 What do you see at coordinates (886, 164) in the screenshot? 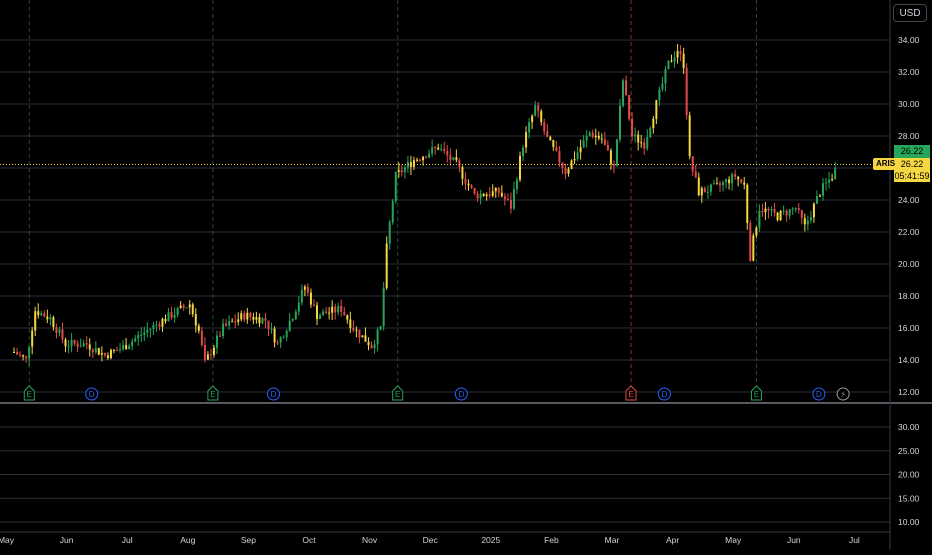
I see `symbol-tag: ARIS` at bounding box center [886, 164].